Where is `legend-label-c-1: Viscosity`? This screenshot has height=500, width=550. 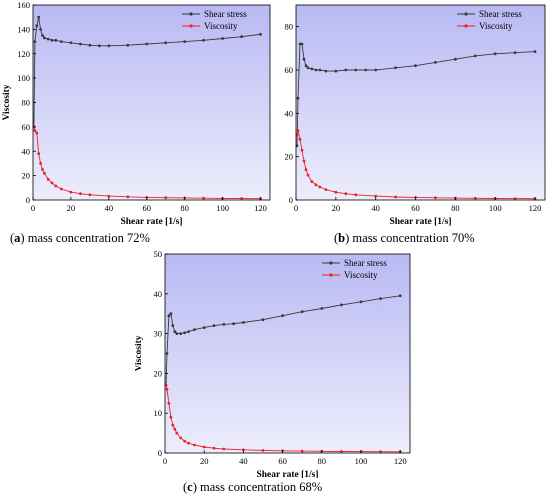 legend-label-c-1: Viscosity is located at coordinates (361, 275).